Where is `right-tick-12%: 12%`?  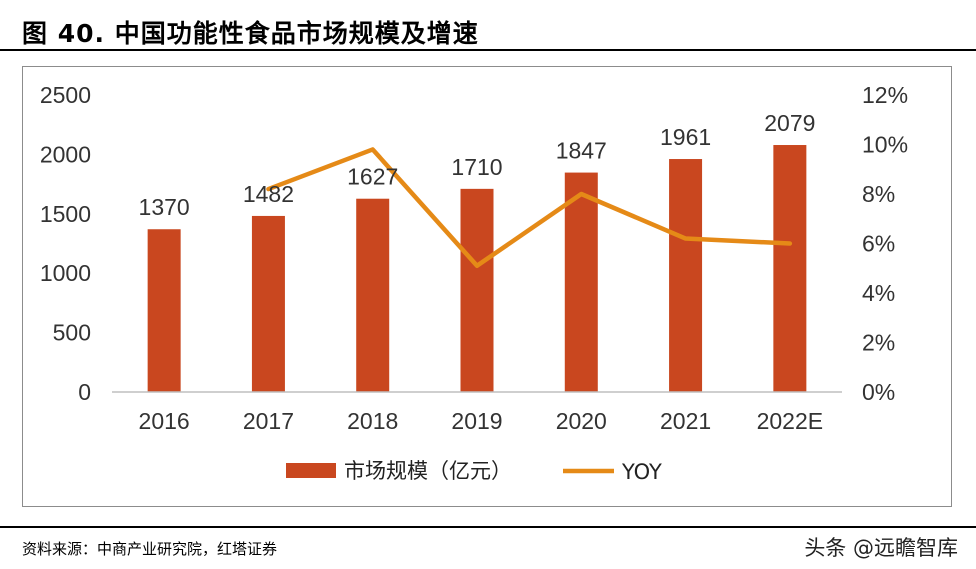
right-tick-12%: 12% is located at coordinates (885, 95).